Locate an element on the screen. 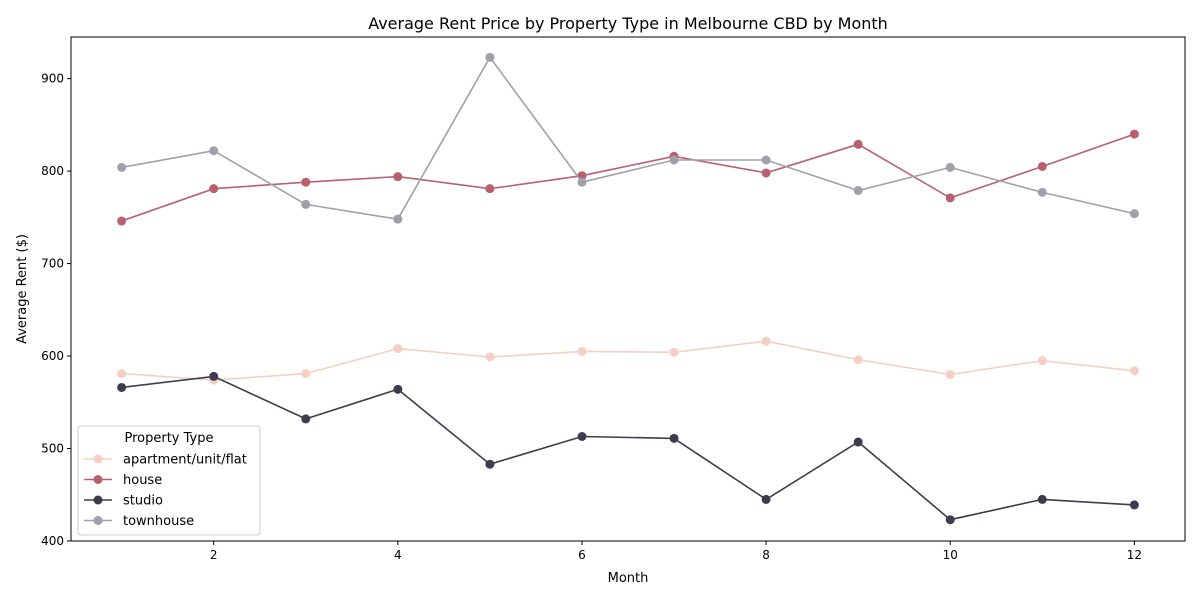 The image size is (1200, 600). legend-label: townhouse is located at coordinates (158, 521).